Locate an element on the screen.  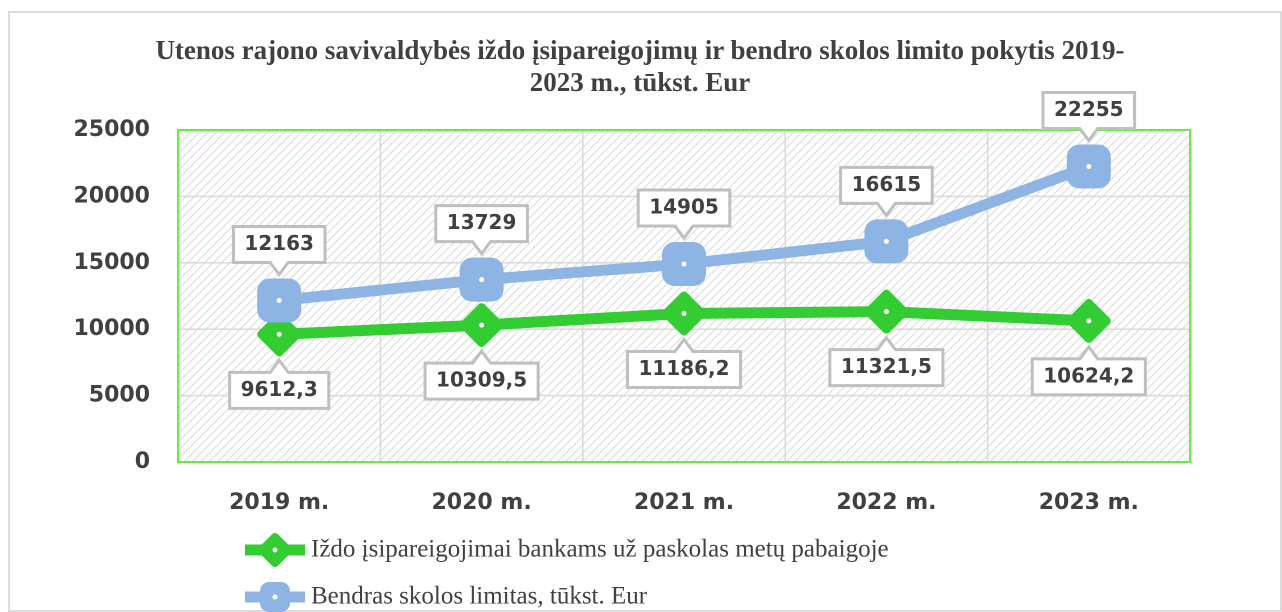
x-tick-label: 2021 m. is located at coordinates (684, 502).